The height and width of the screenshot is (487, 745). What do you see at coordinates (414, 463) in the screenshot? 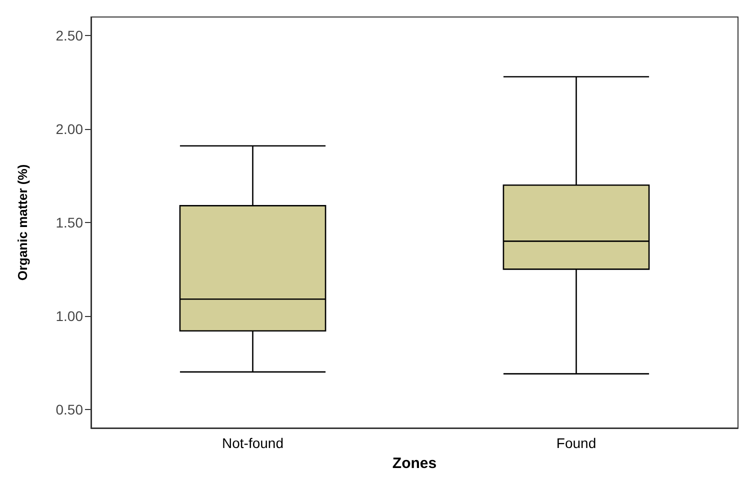
I see `x-axis-title: Zones` at bounding box center [414, 463].